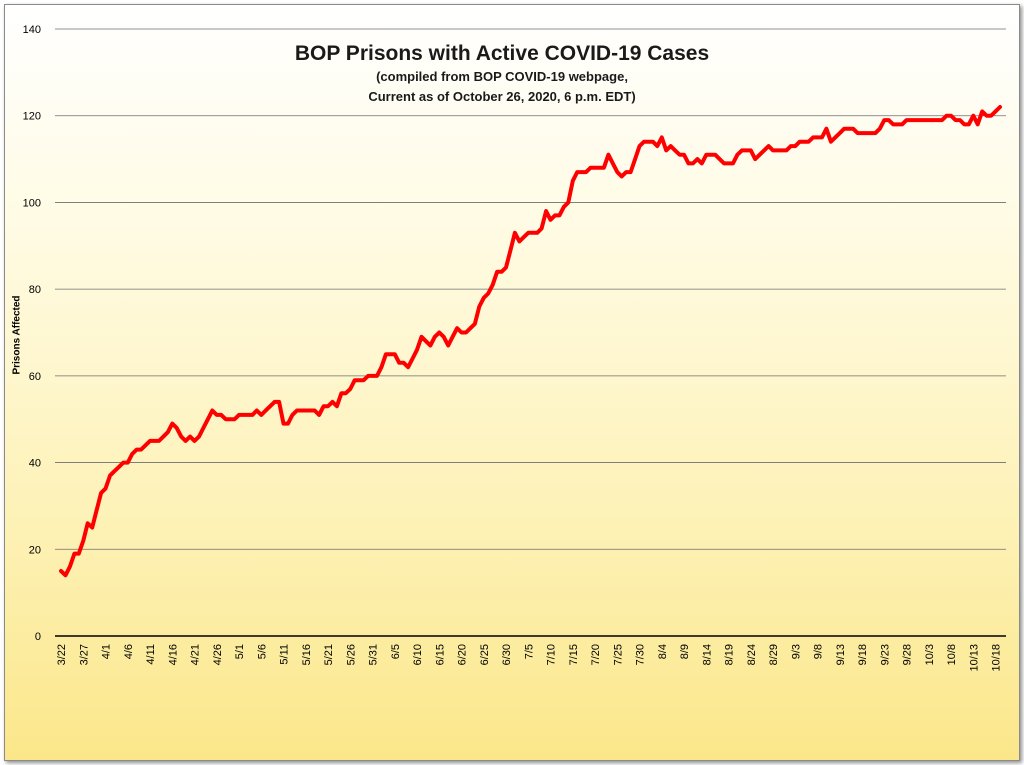 The width and height of the screenshot is (1024, 765). I want to click on x-tick-label: 3/27, so click(84, 654).